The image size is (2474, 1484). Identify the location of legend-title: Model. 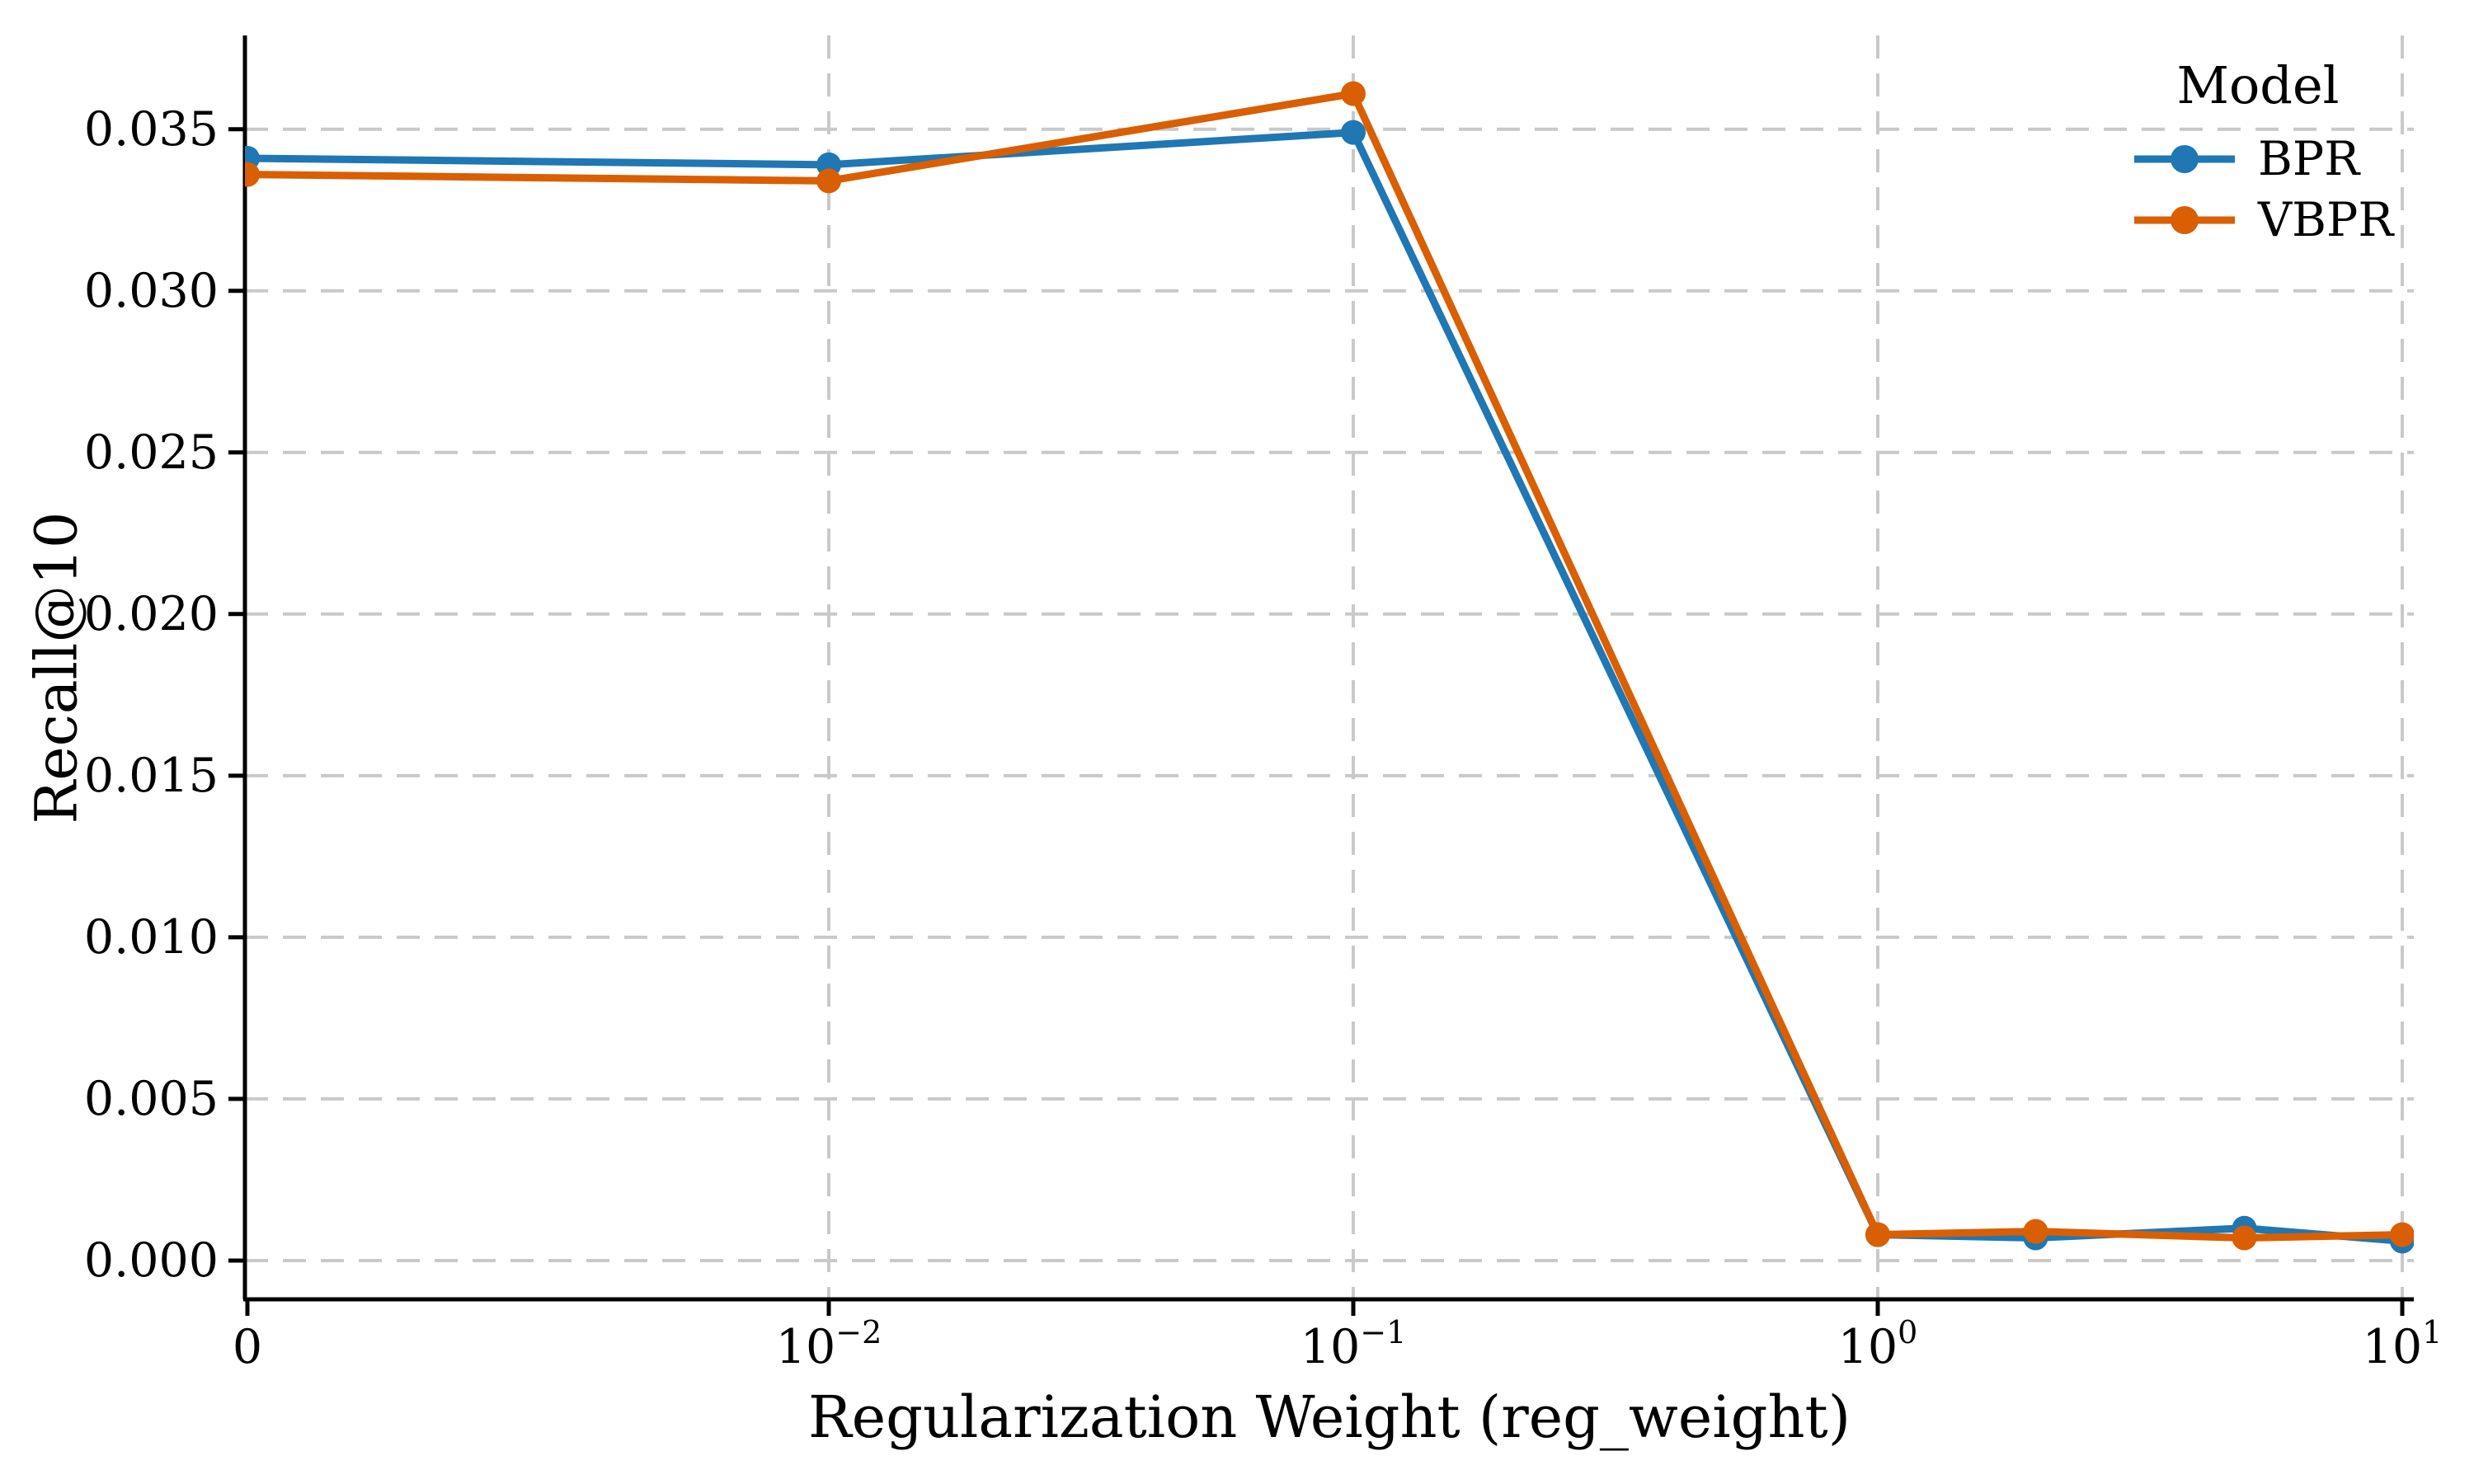
(2258, 85).